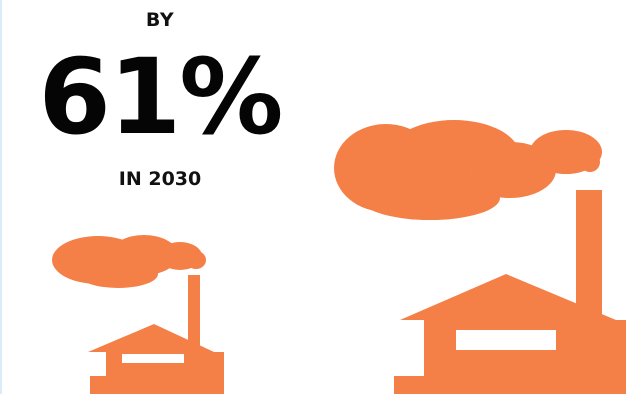  What do you see at coordinates (138, 314) in the screenshot?
I see `small-factory-icon` at bounding box center [138, 314].